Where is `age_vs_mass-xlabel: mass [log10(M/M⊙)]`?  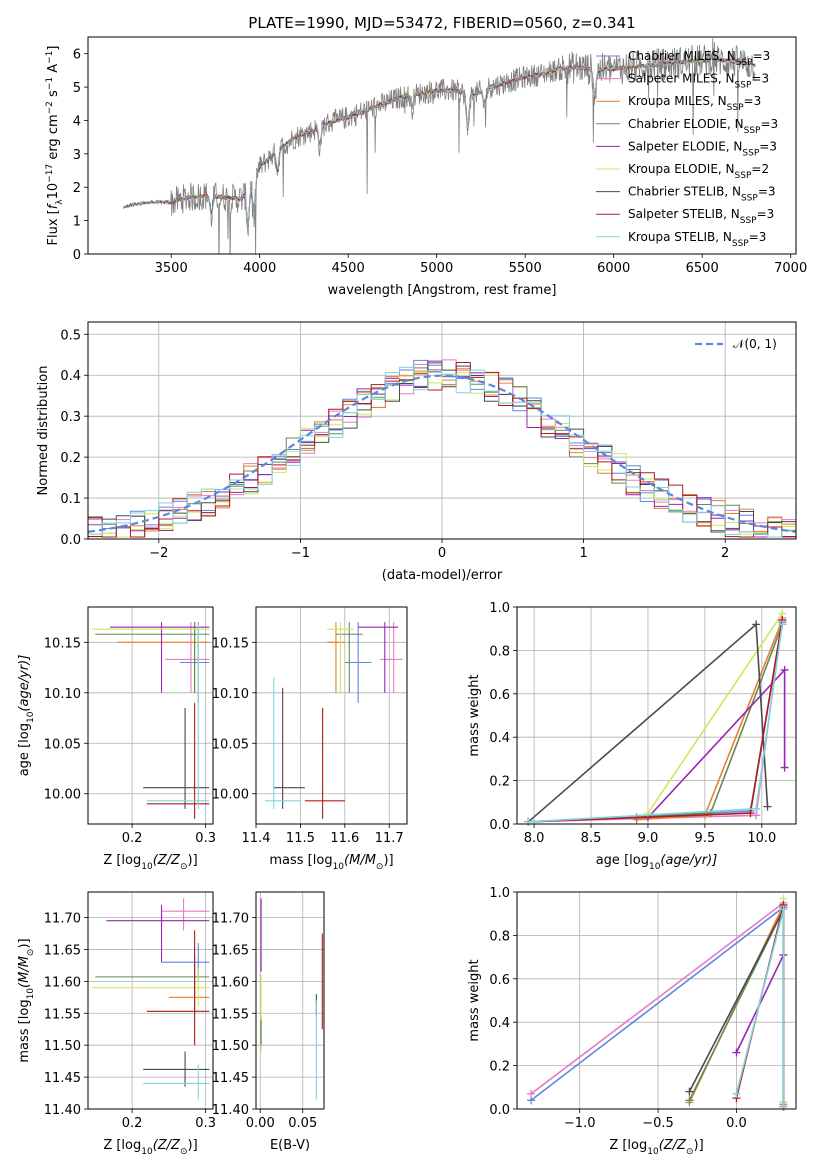 age_vs_mass-xlabel: mass [log10(M/M⊙)] is located at coordinates (331, 862).